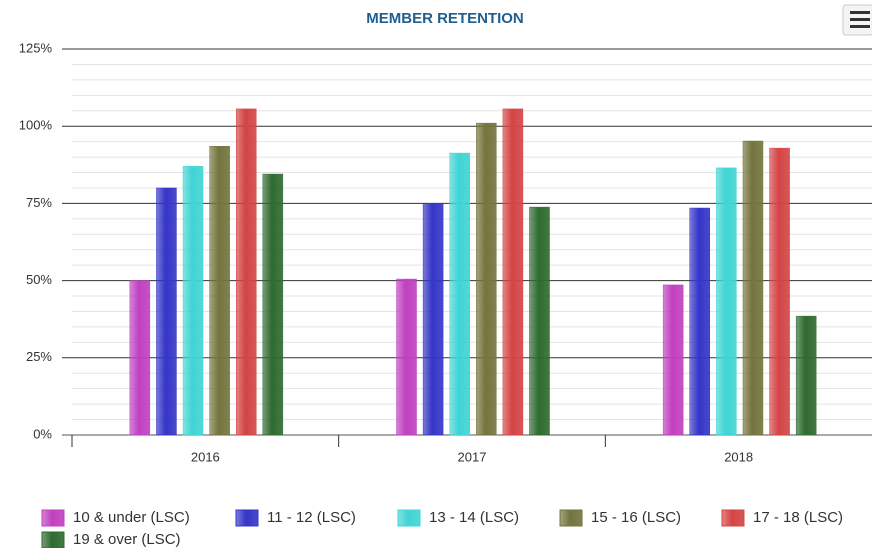 This screenshot has width=872, height=548. Describe the element at coordinates (636, 517) in the screenshot. I see `legend-label: 15 - 16 (LSC)` at that location.